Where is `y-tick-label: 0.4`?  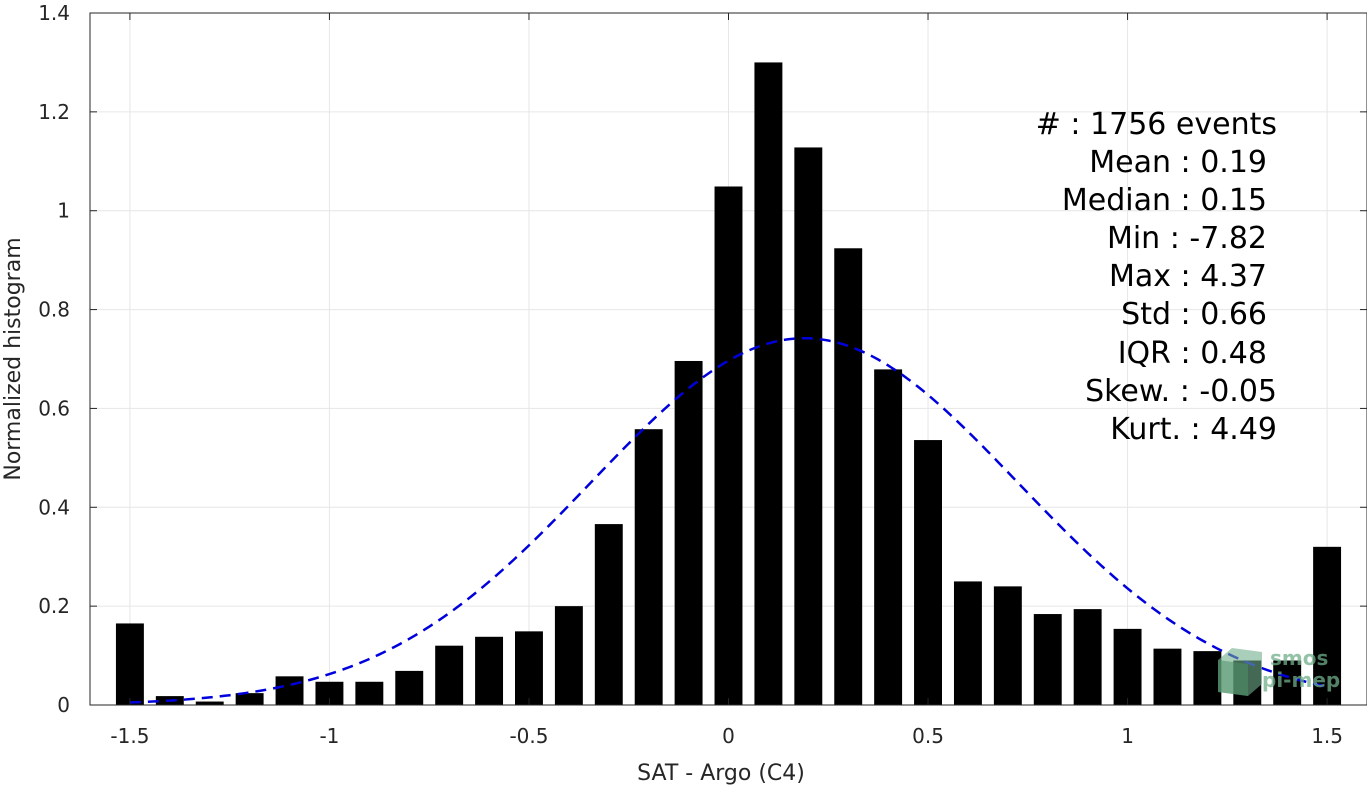 y-tick-label: 0.4 is located at coordinates (54, 507).